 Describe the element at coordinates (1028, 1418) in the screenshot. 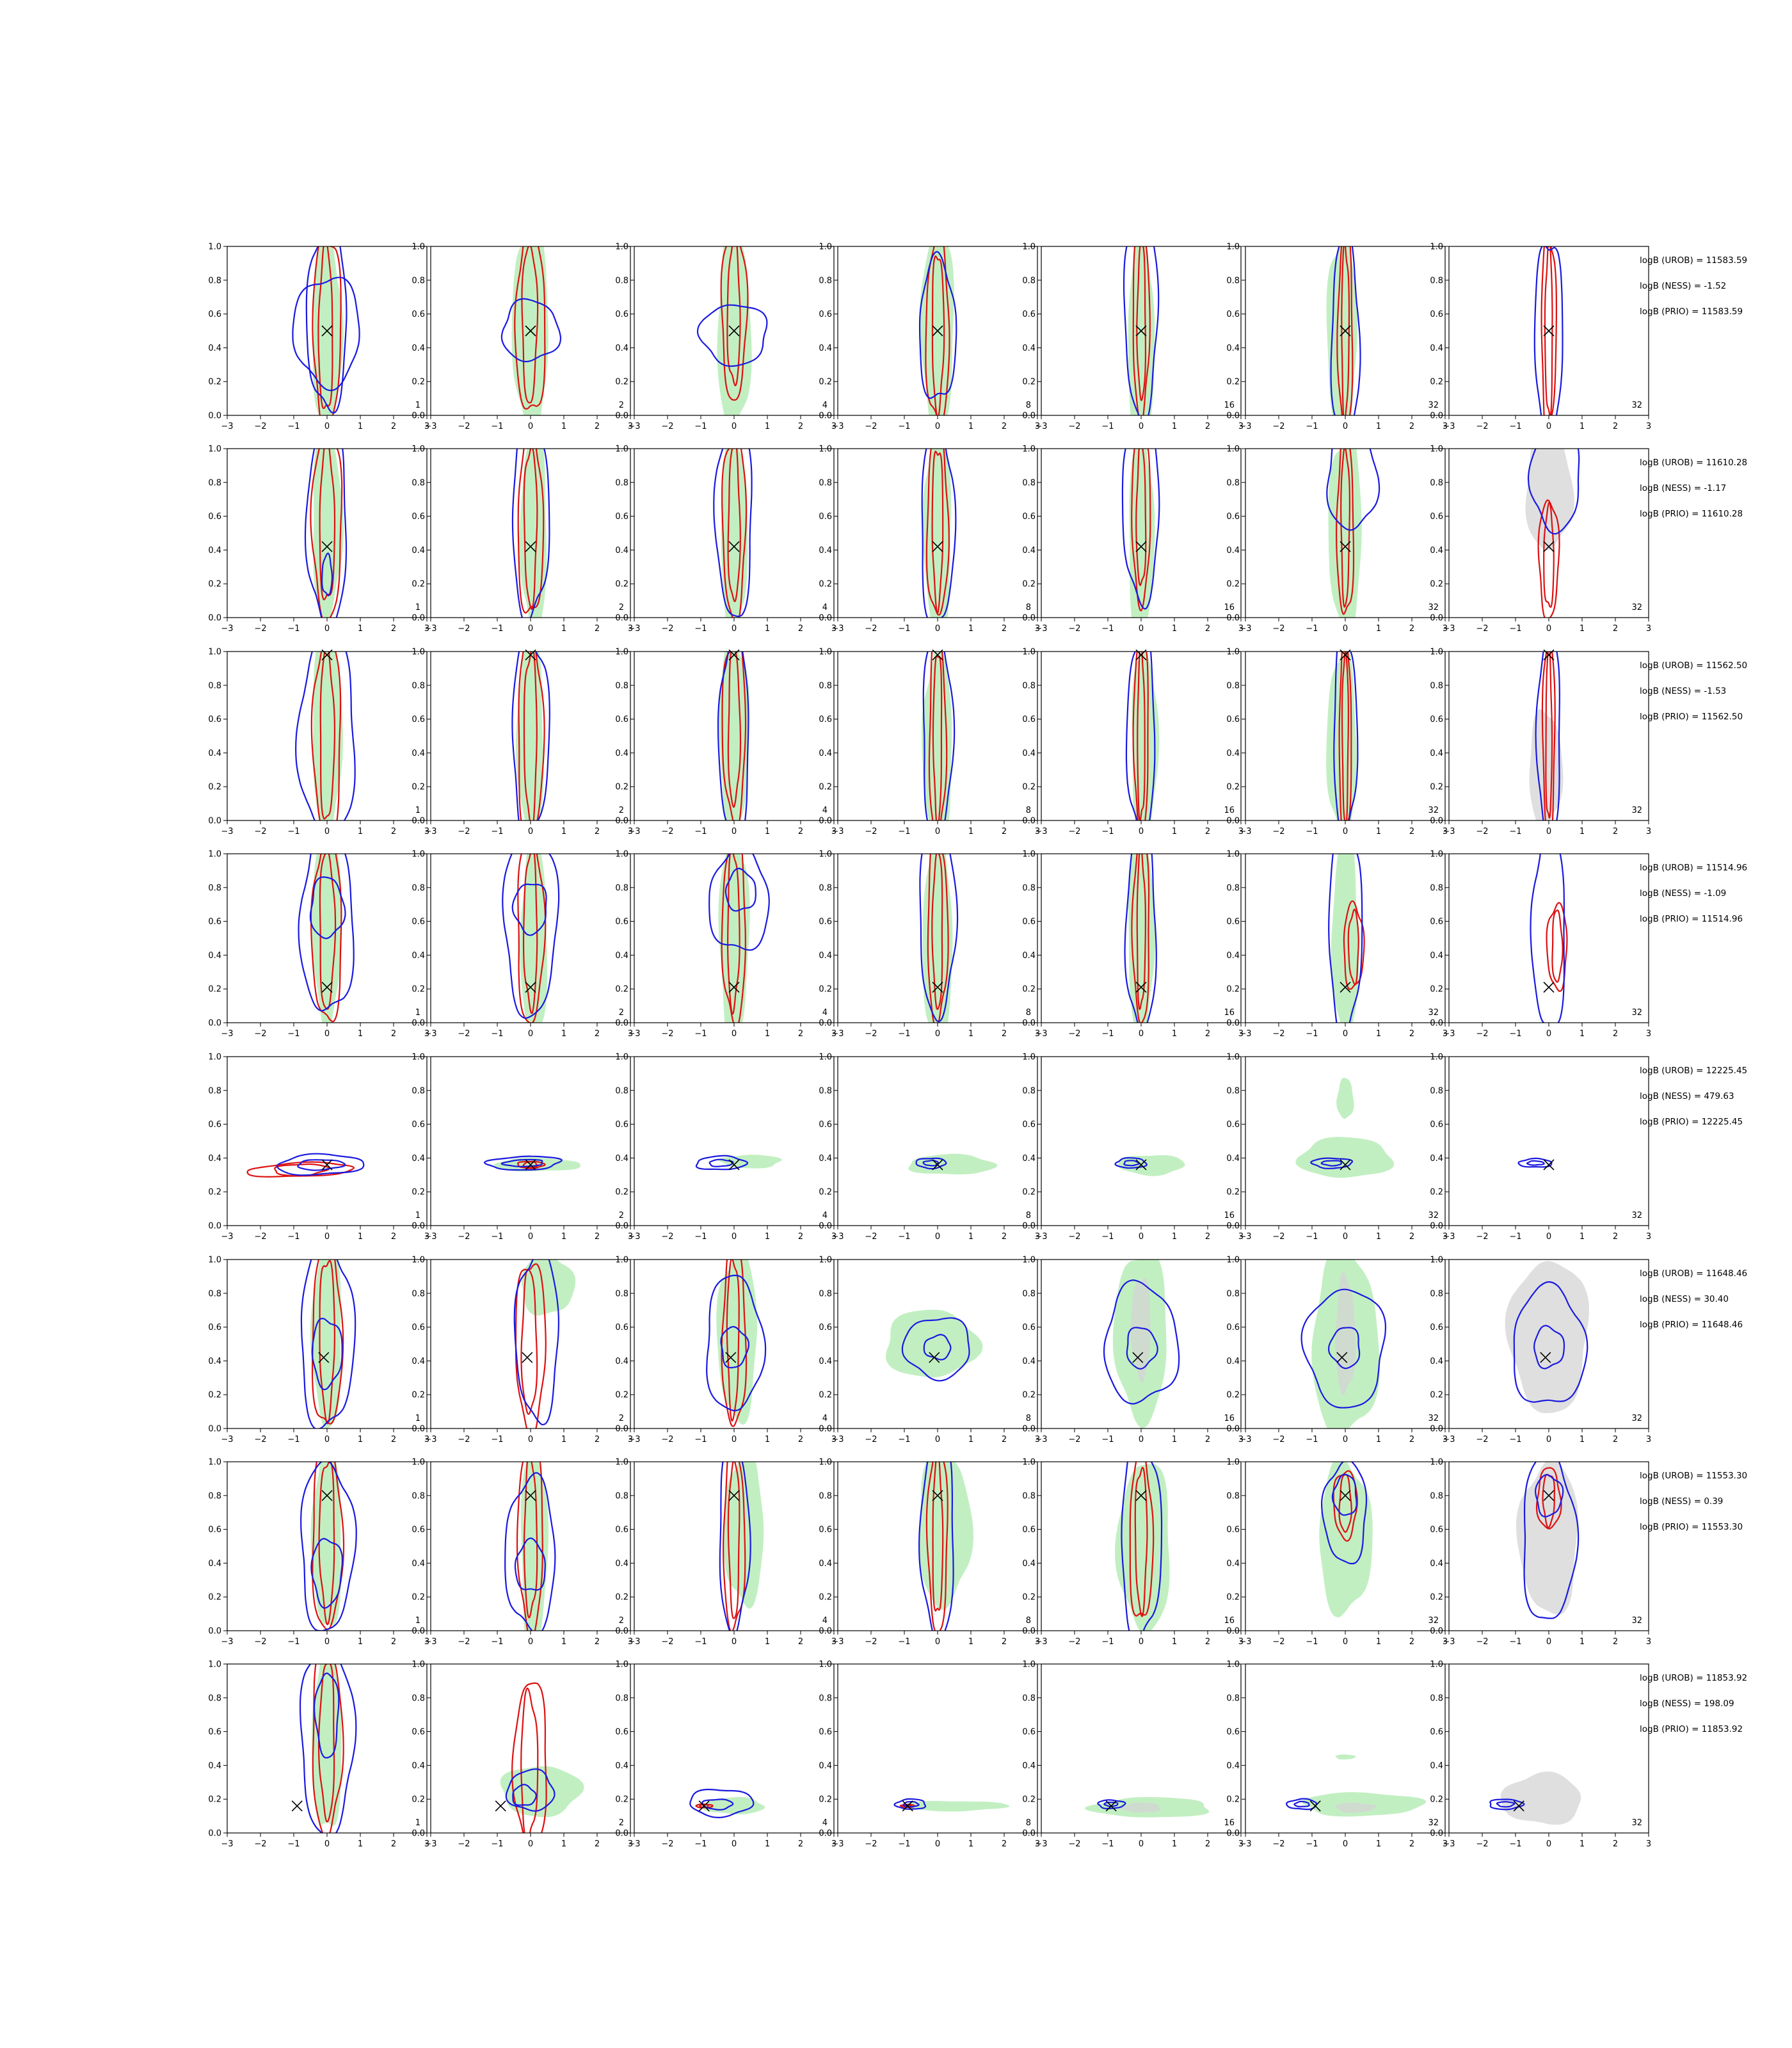

I see `panel-count-label: 8` at that location.